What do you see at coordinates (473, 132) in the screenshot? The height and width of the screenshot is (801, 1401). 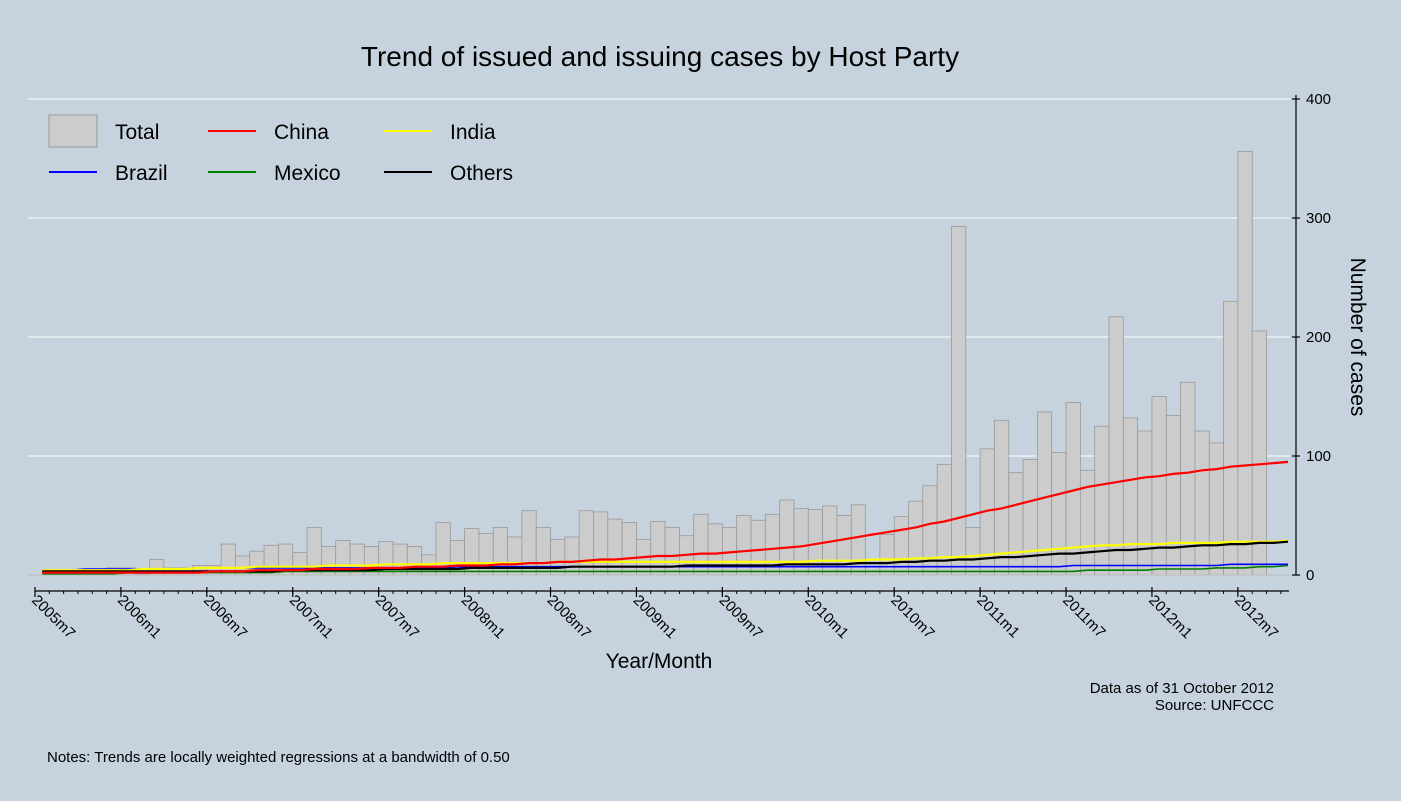 I see `legend-label: India` at bounding box center [473, 132].